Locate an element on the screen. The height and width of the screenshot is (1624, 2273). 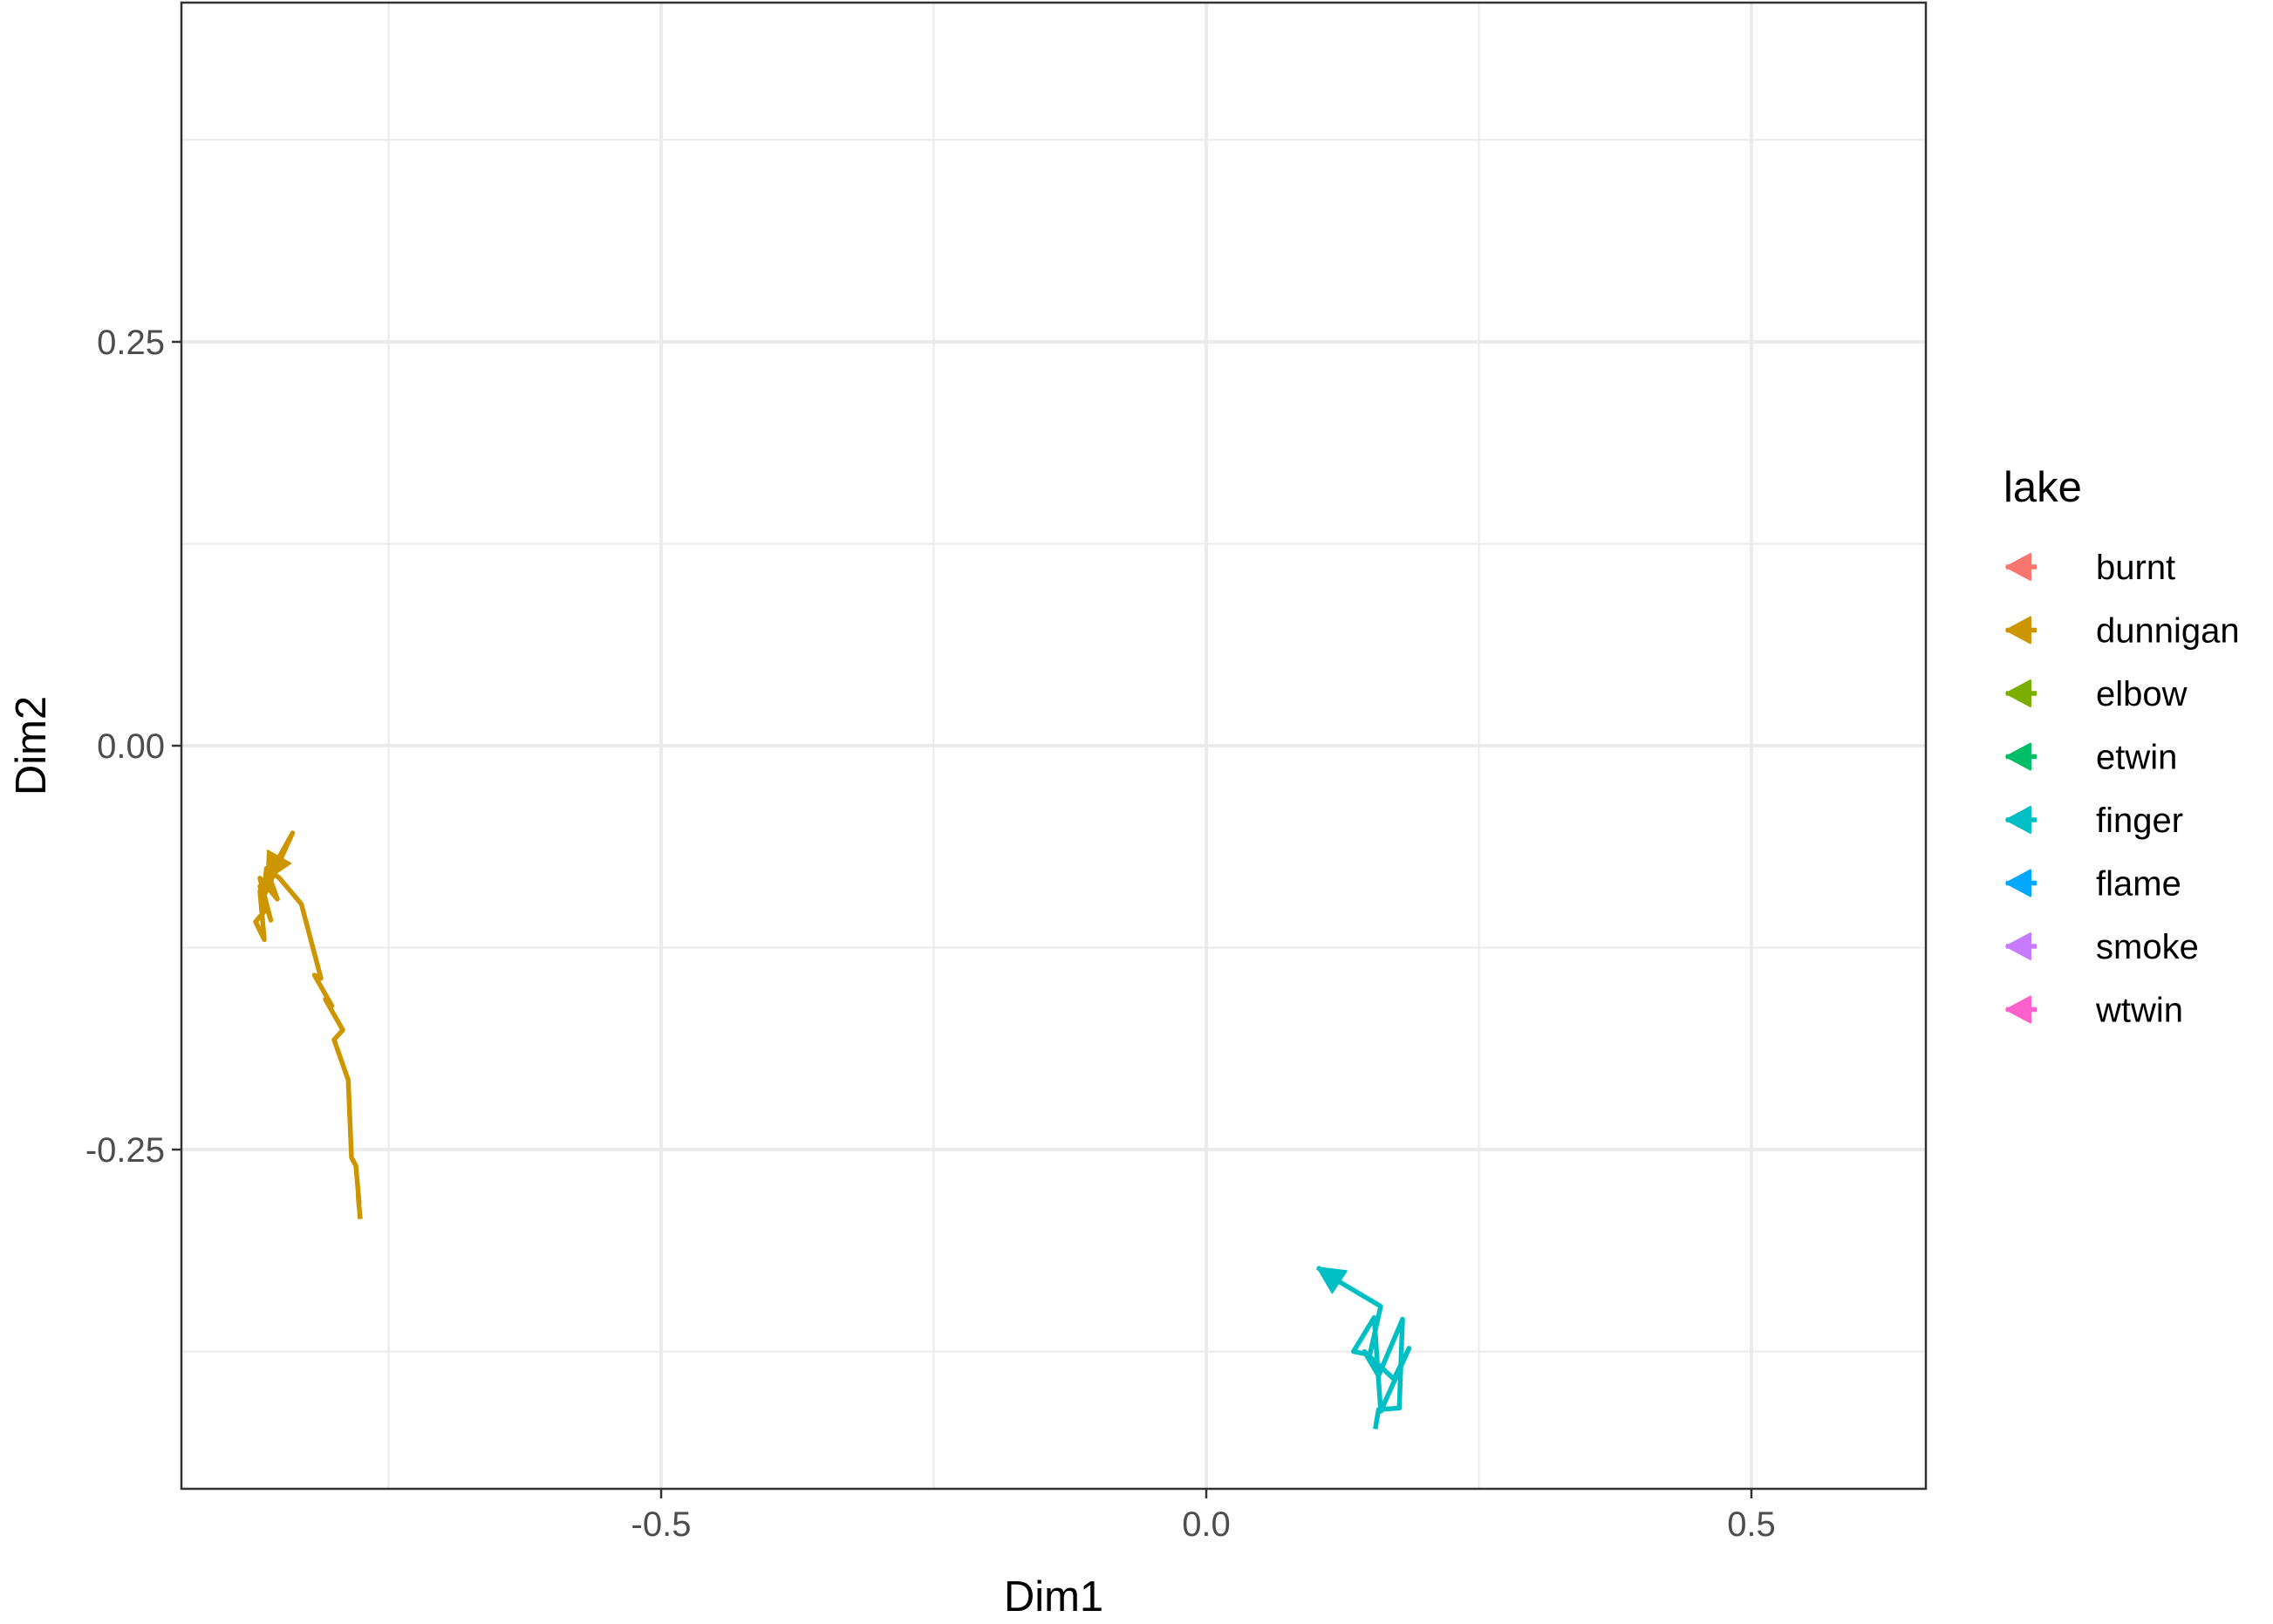
y-tick-label: -0.25 is located at coordinates (125, 1150).